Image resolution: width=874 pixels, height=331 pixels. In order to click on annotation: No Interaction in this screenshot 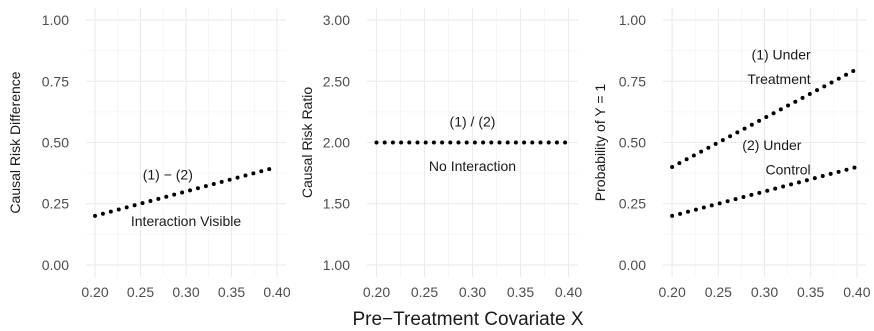, I will do `click(472, 166)`.